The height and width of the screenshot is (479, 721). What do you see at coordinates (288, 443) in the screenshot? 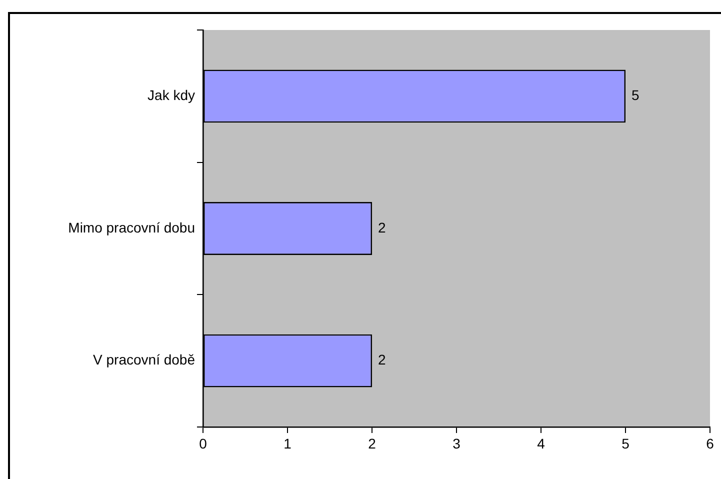
I see `x-tick-label: 1` at bounding box center [288, 443].